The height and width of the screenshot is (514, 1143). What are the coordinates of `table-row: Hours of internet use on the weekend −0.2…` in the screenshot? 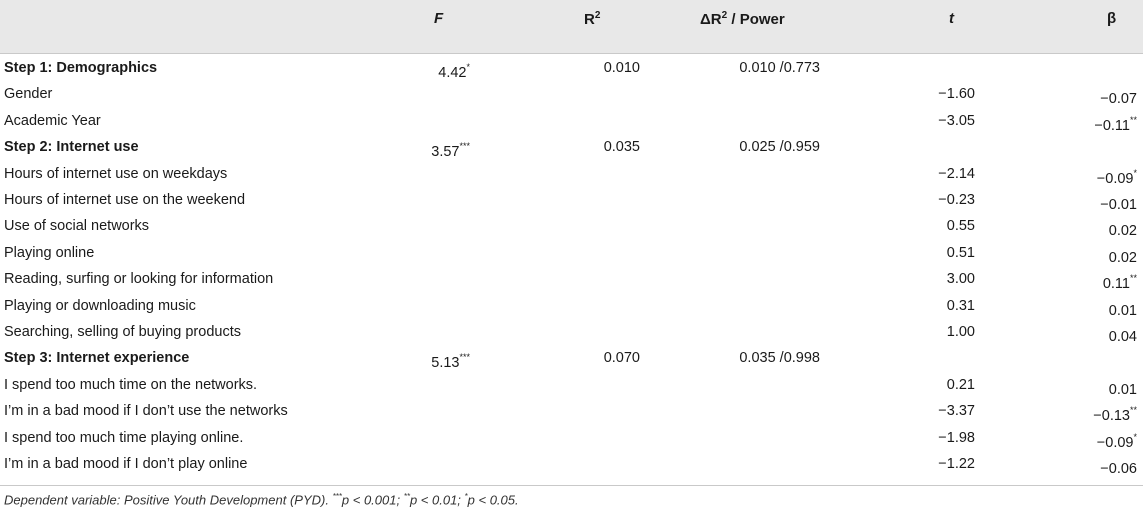 It's located at (571, 200).